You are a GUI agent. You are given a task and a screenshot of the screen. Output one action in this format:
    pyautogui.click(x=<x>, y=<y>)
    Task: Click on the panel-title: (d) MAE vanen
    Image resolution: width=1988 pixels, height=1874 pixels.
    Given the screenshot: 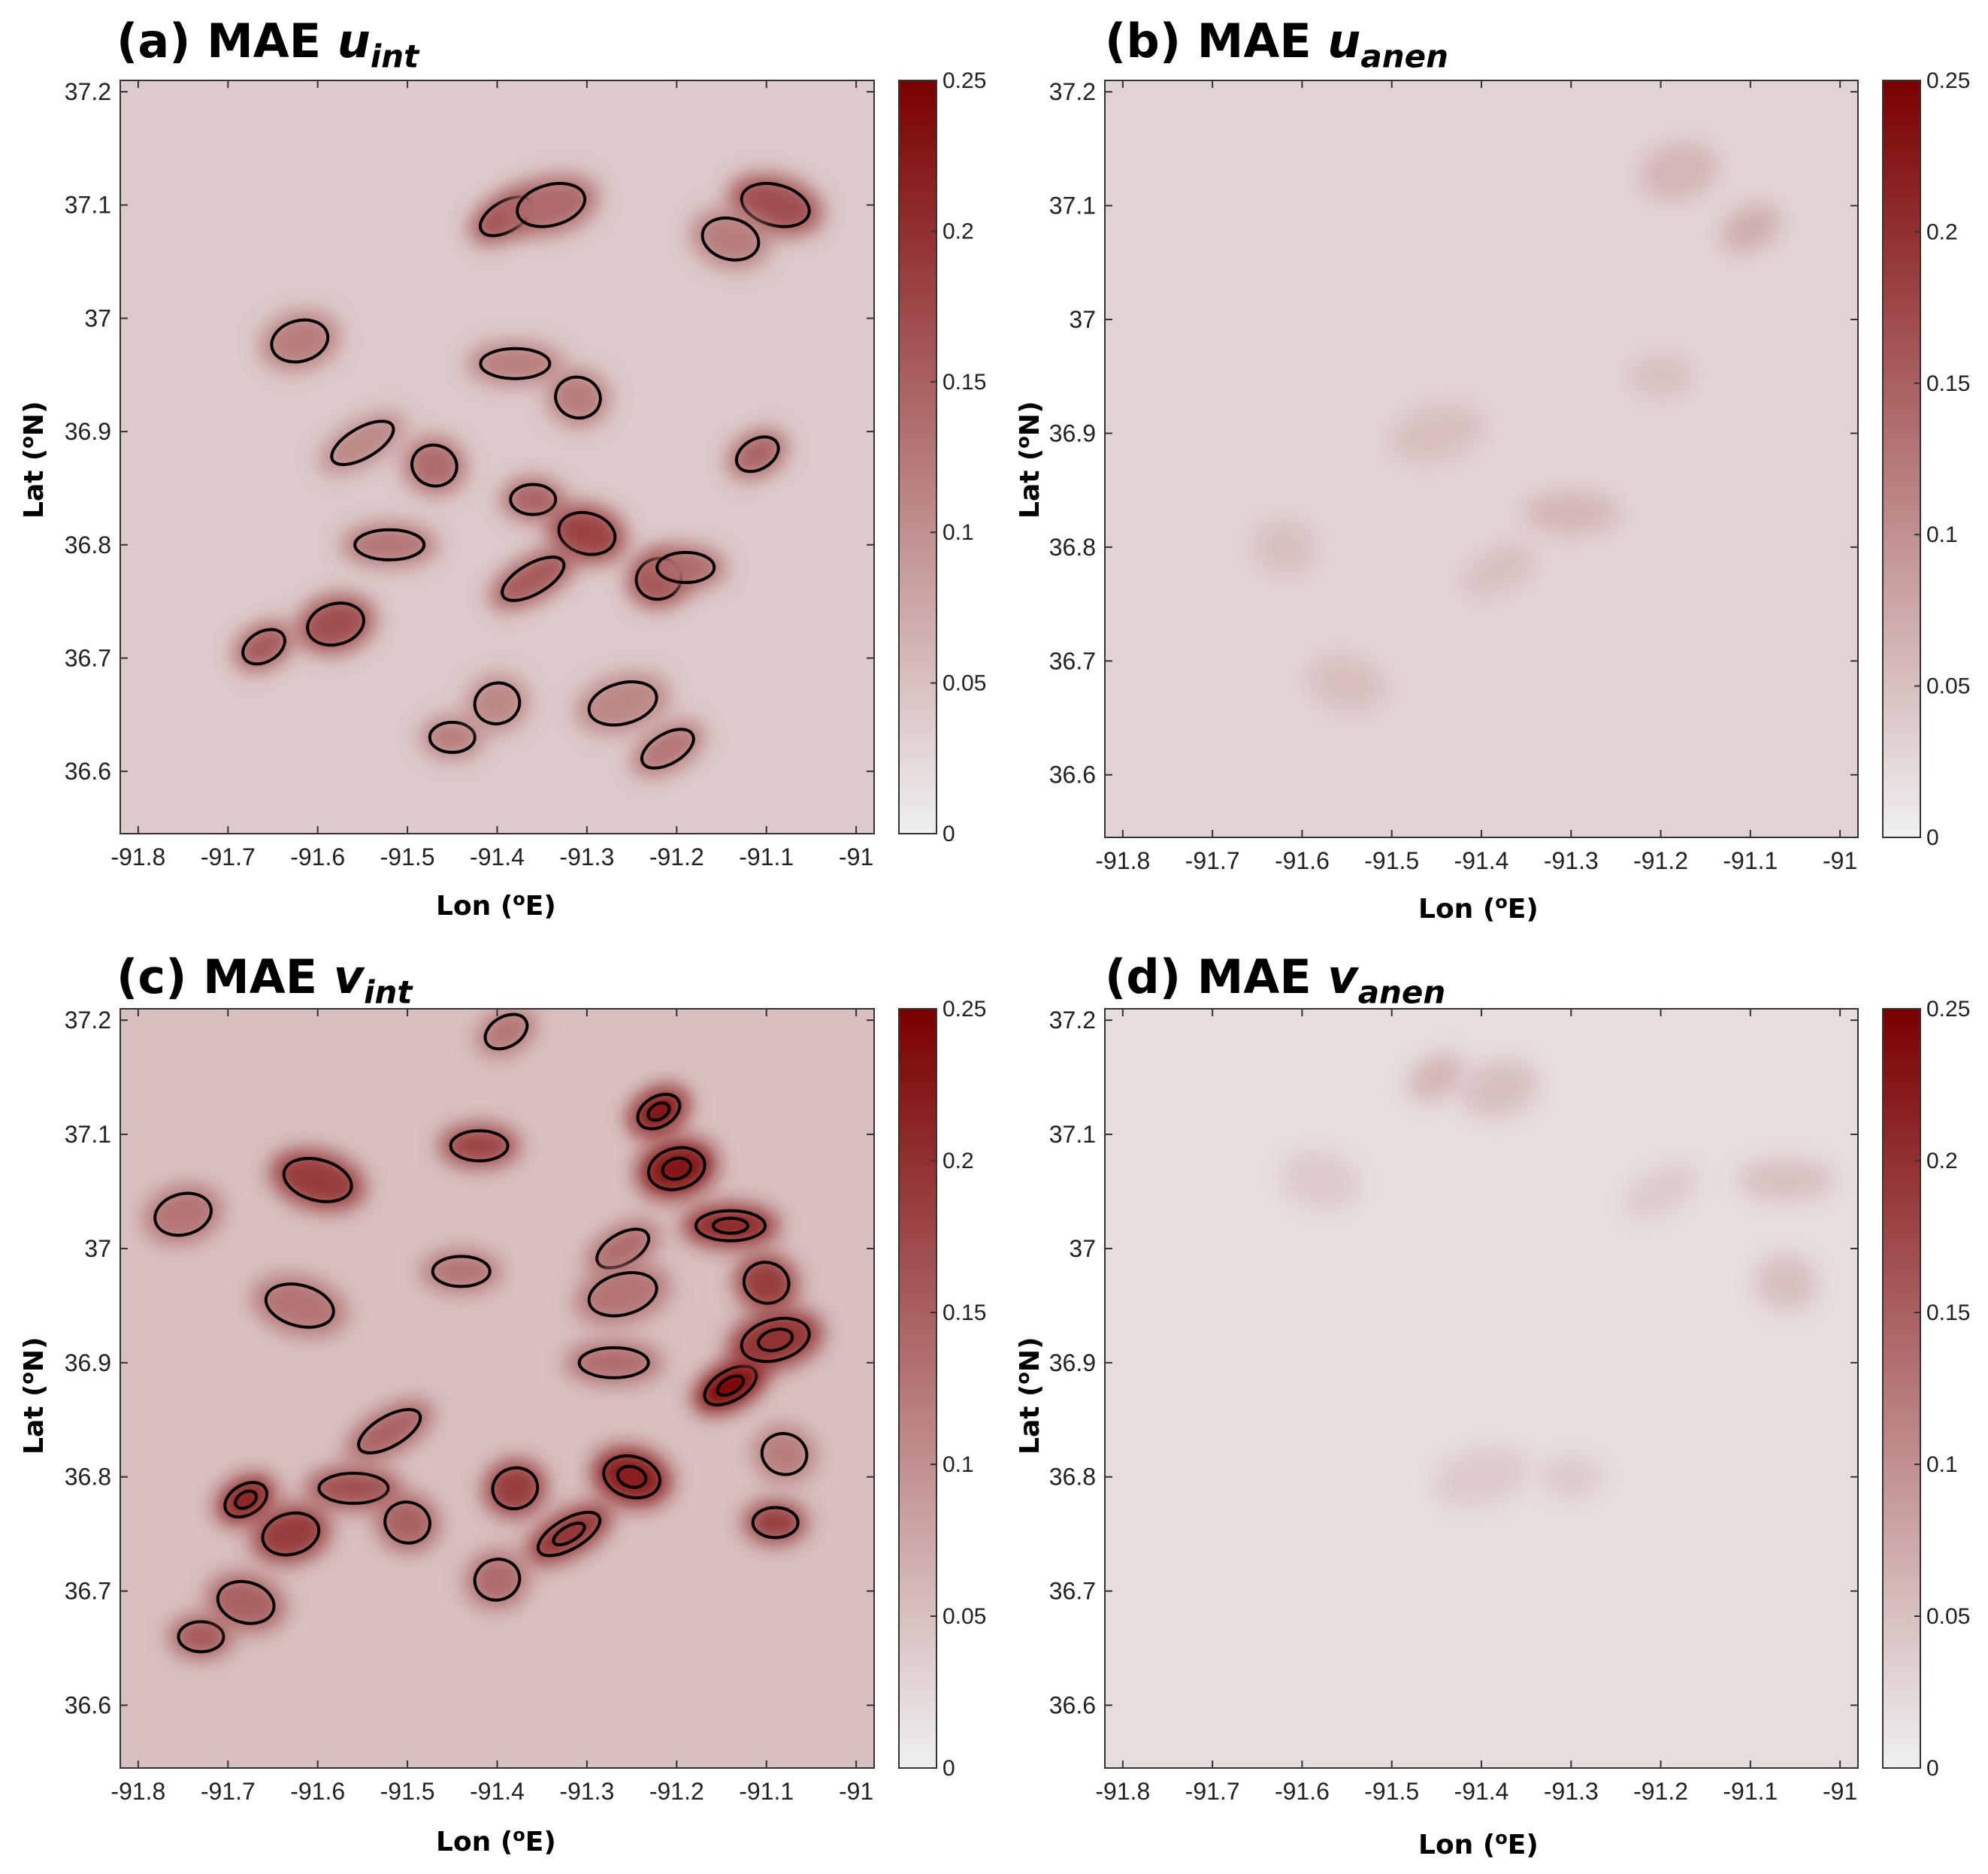 What is the action you would take?
    pyautogui.click(x=1275, y=979)
    